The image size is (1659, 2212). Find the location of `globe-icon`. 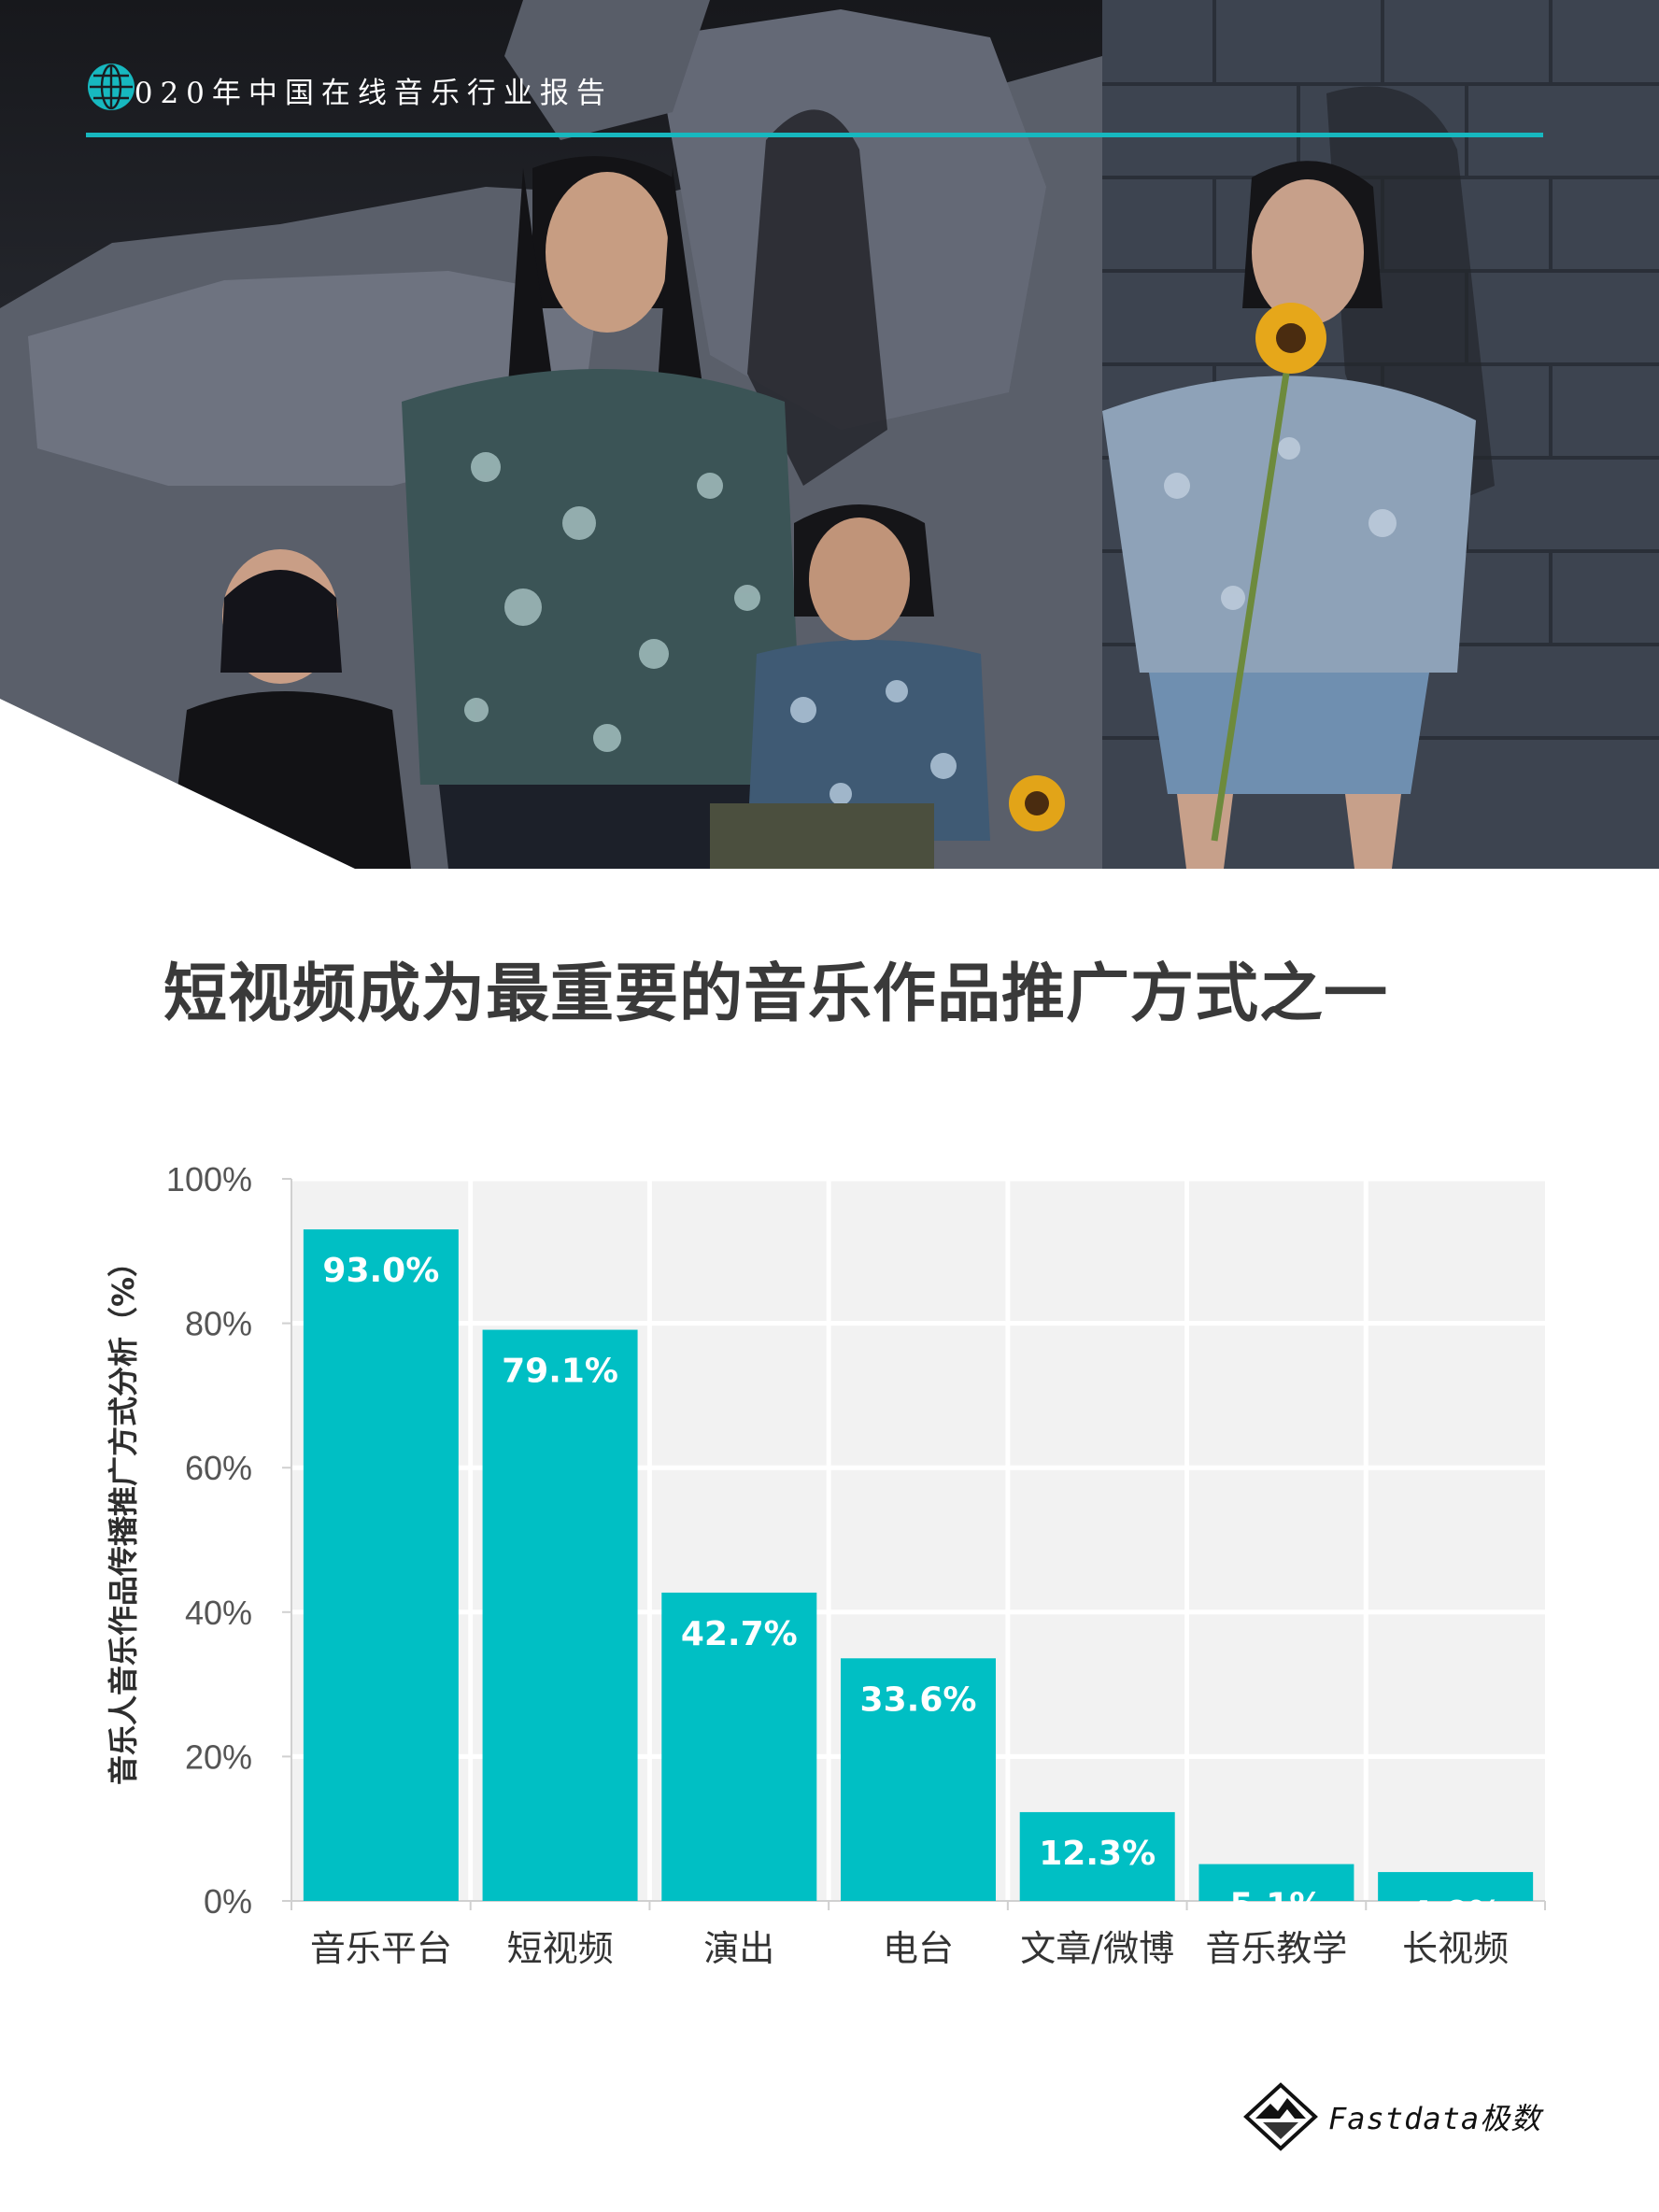

globe-icon is located at coordinates (111, 87).